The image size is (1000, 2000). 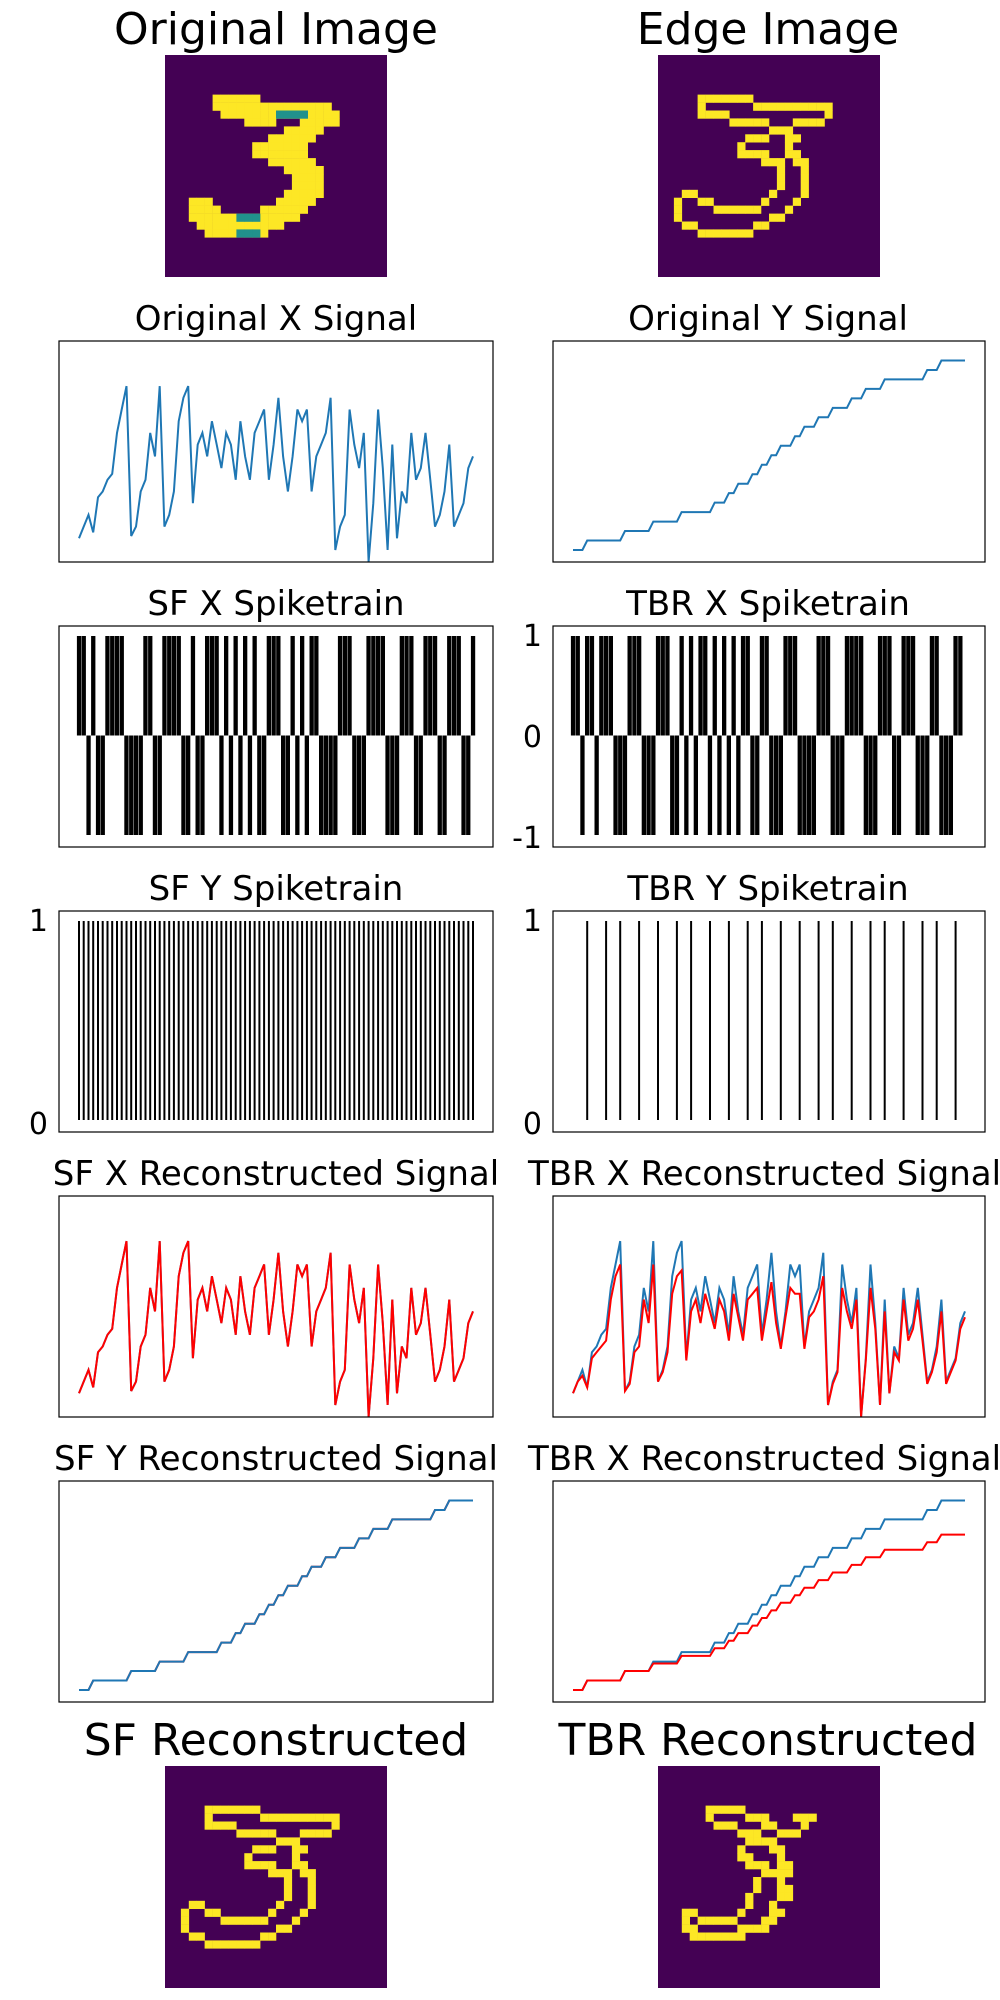 What do you see at coordinates (38, 921) in the screenshot?
I see `y-tick-label: 1` at bounding box center [38, 921].